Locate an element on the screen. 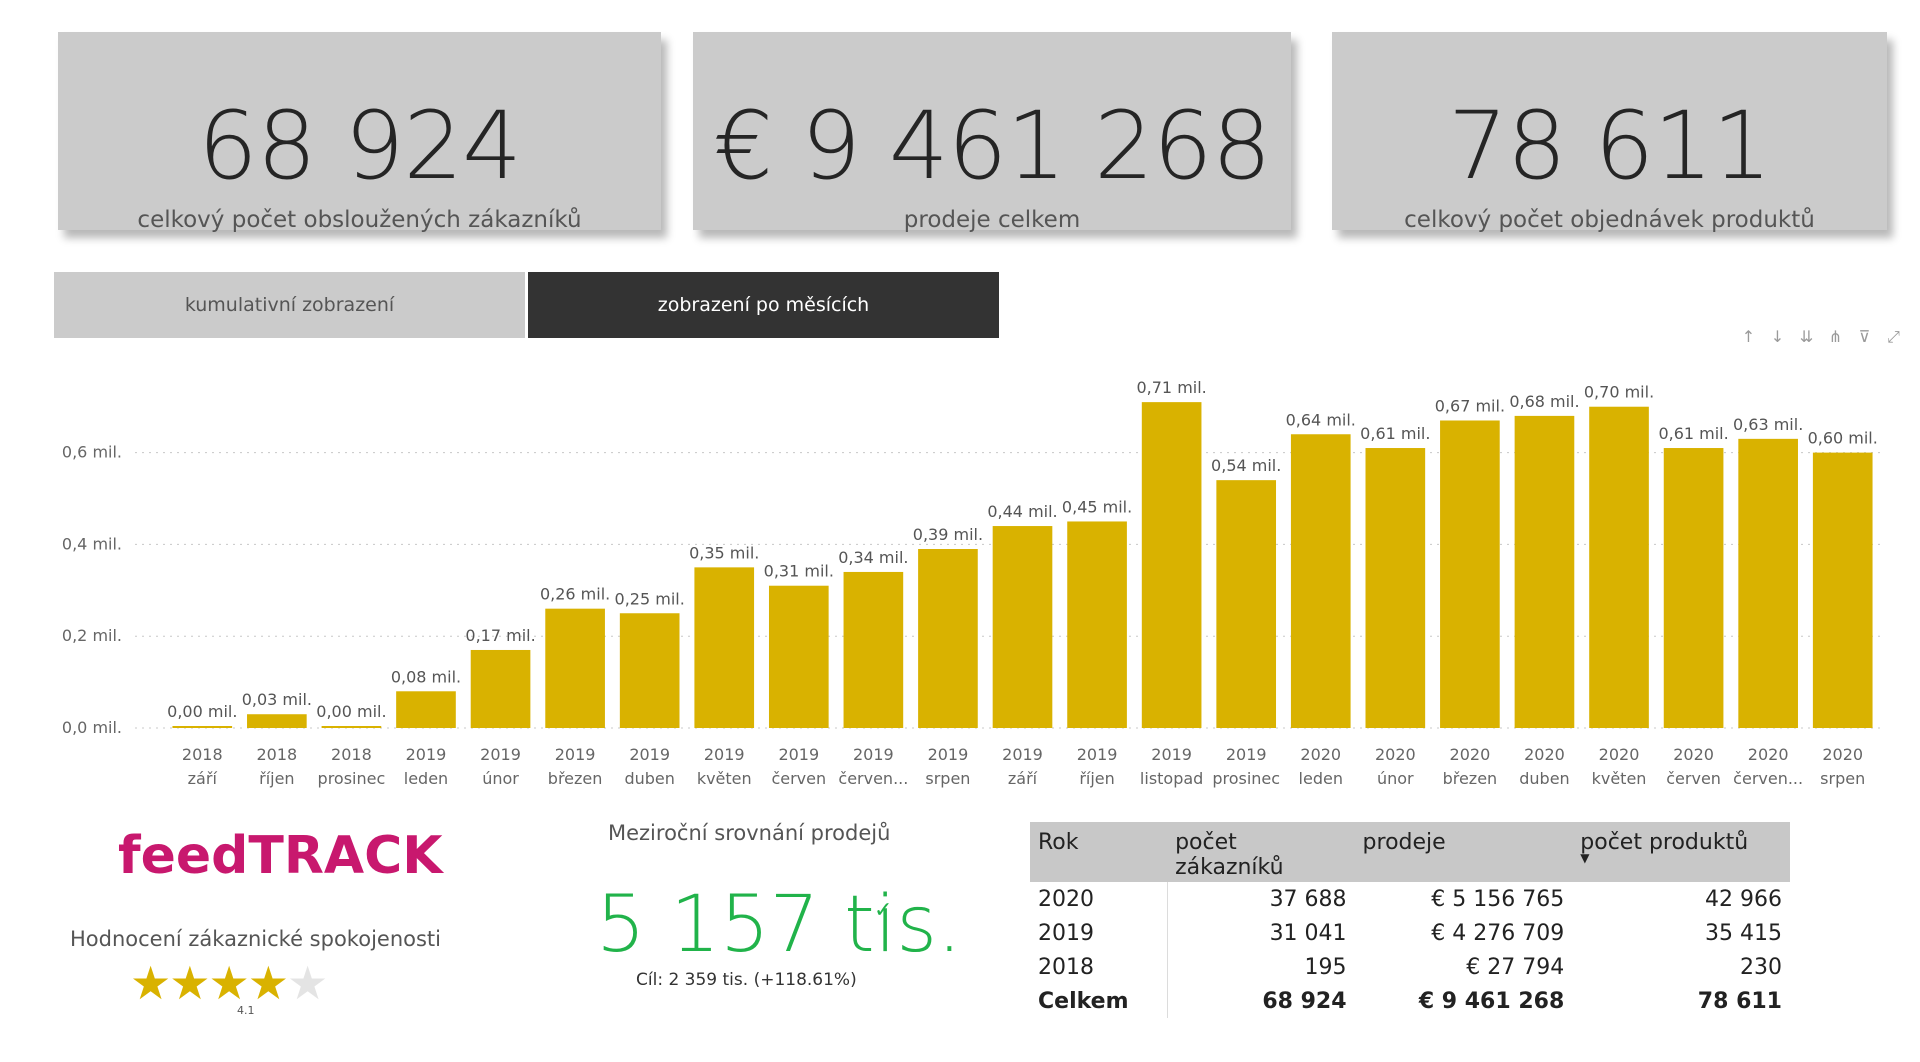 Image resolution: width=1920 pixels, height=1062 pixels. column-header-products-label: počet produktů is located at coordinates (1664, 842).